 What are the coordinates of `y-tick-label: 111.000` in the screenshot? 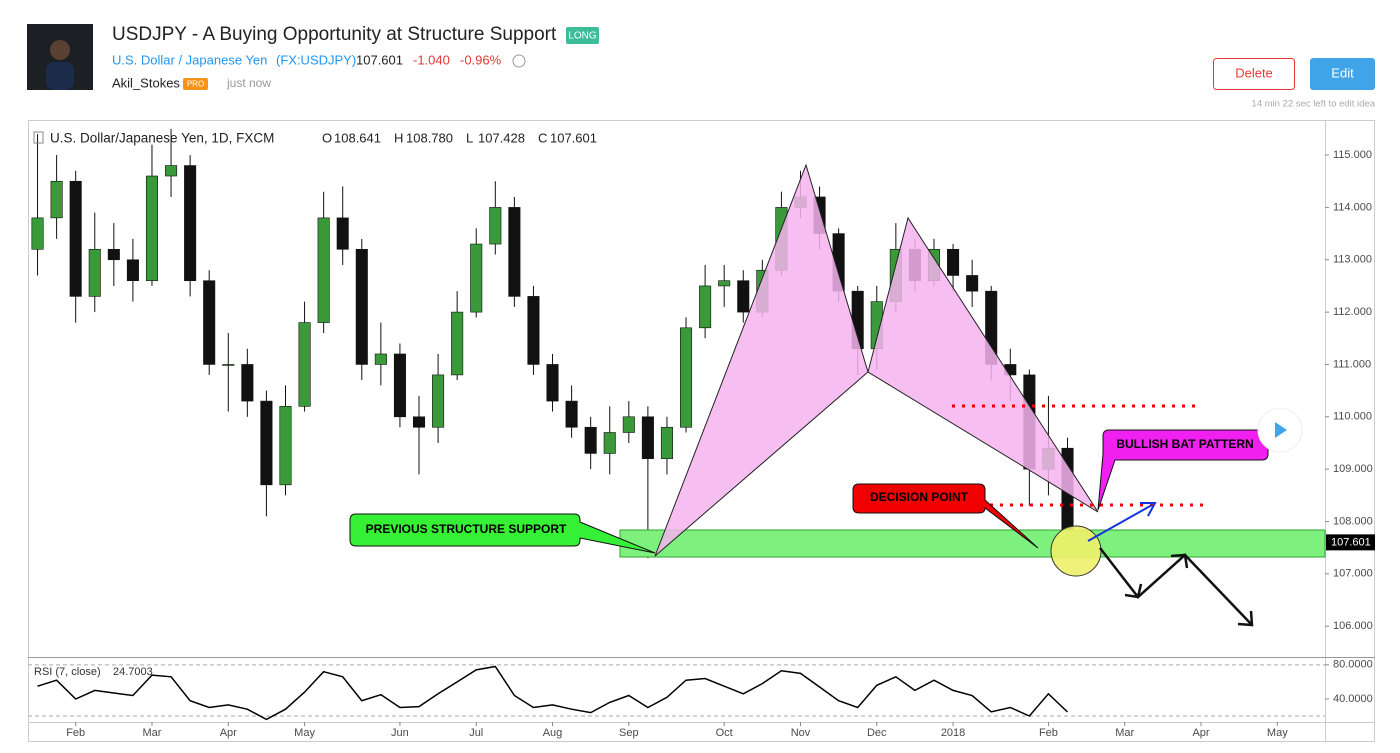 It's located at (1352, 364).